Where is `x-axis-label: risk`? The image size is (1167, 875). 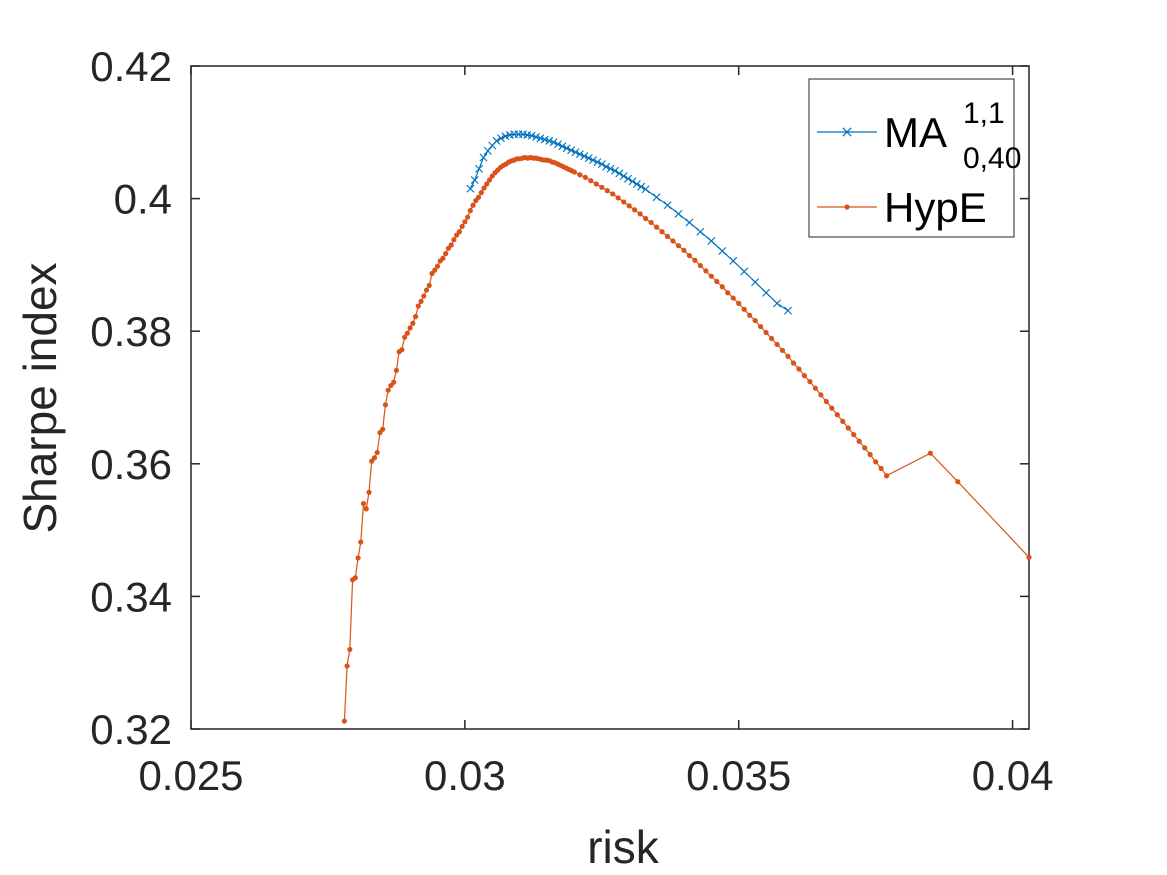 x-axis-label: risk is located at coordinates (623, 847).